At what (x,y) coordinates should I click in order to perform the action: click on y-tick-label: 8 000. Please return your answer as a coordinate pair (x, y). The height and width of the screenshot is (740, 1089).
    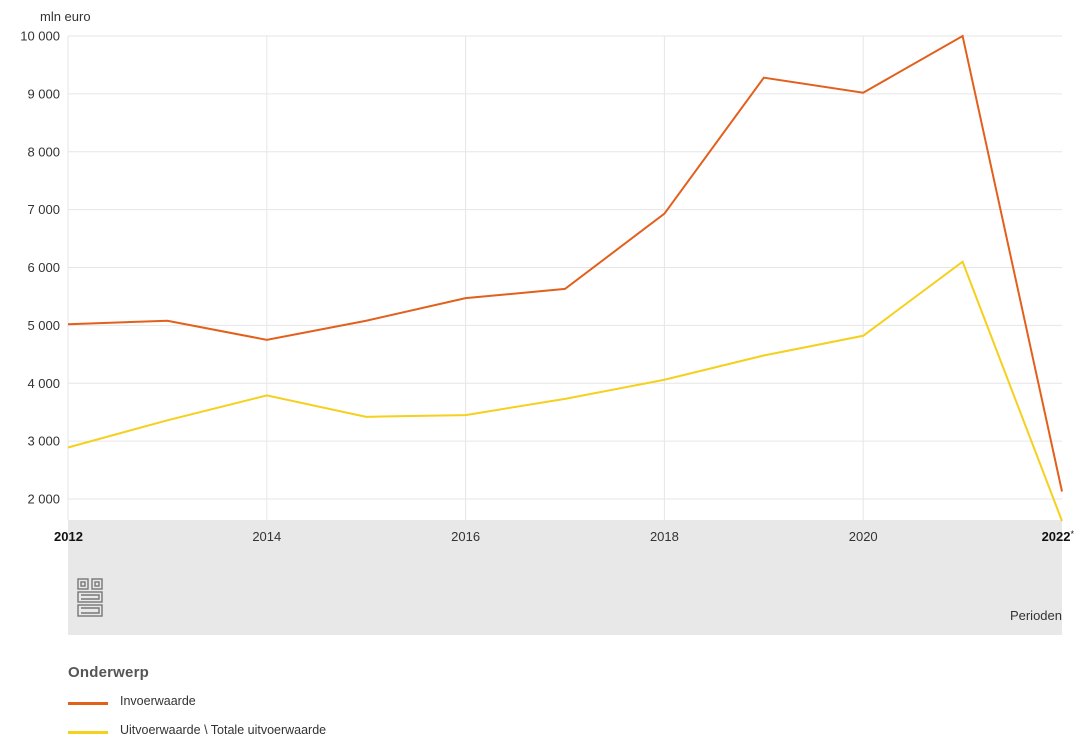
    Looking at the image, I should click on (43, 151).